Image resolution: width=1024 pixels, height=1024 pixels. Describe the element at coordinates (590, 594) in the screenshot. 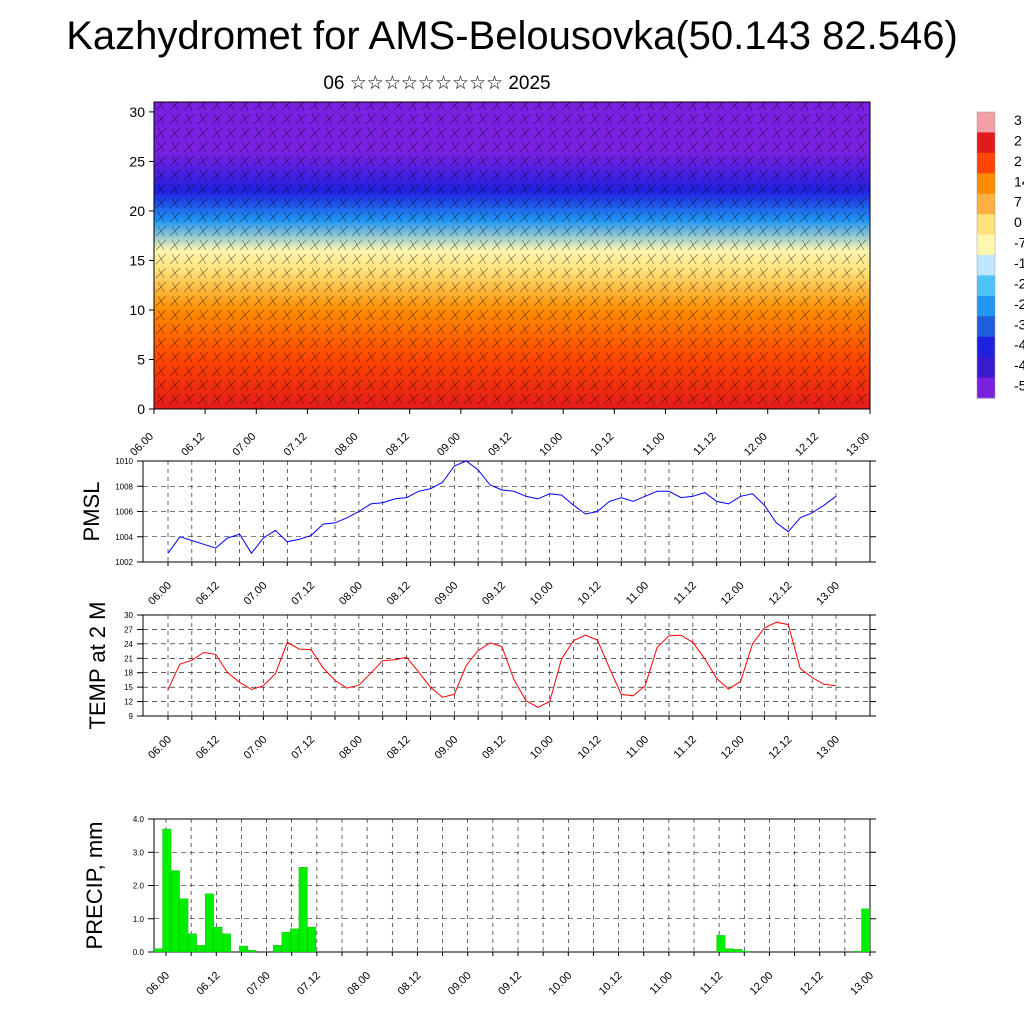

I see `pmsl-xtick-label: 10.12` at that location.